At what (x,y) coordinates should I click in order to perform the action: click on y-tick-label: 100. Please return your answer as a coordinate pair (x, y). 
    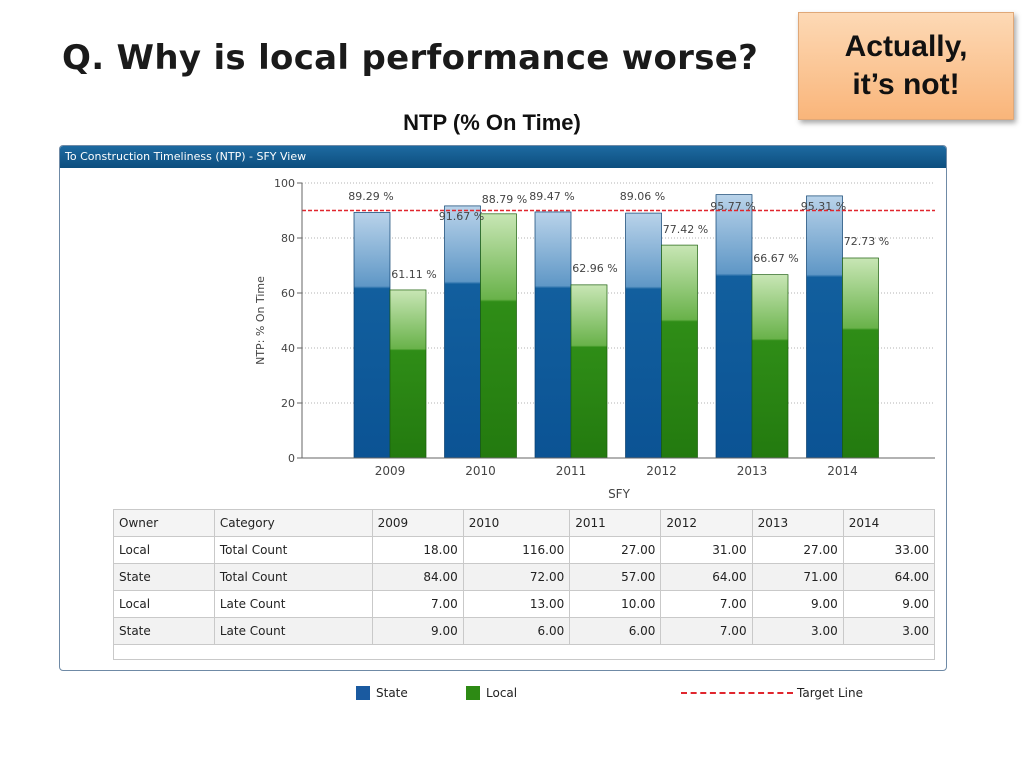
    Looking at the image, I should click on (284, 183).